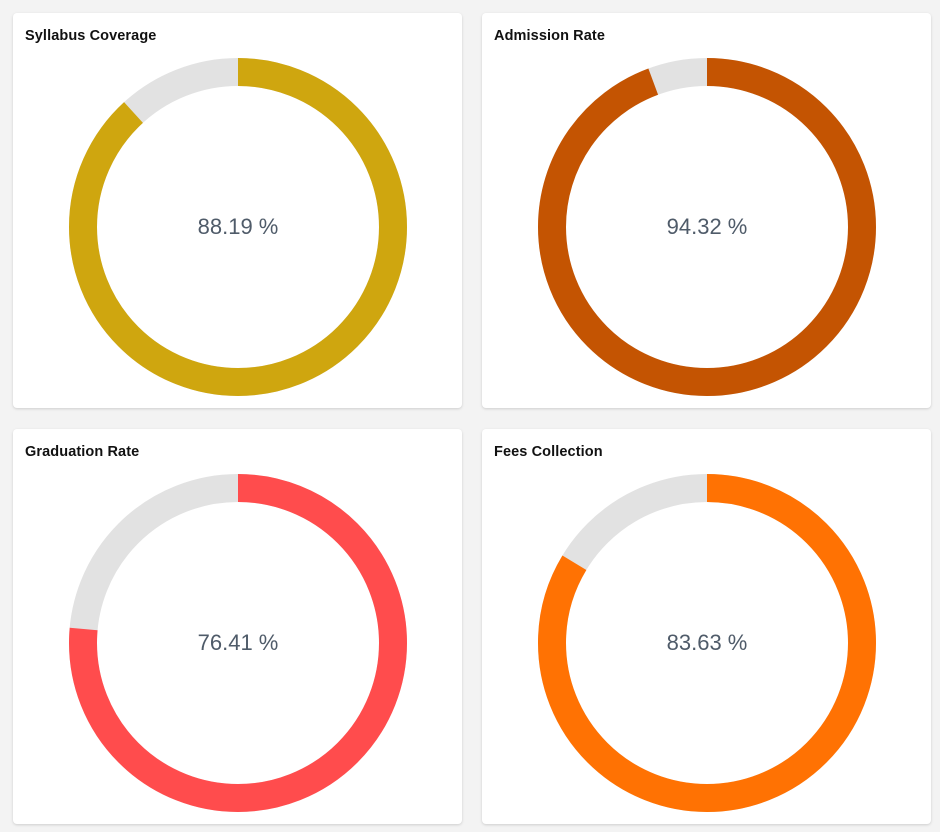 The image size is (940, 832). Describe the element at coordinates (549, 36) in the screenshot. I see `card-title: Admission Rate` at that location.